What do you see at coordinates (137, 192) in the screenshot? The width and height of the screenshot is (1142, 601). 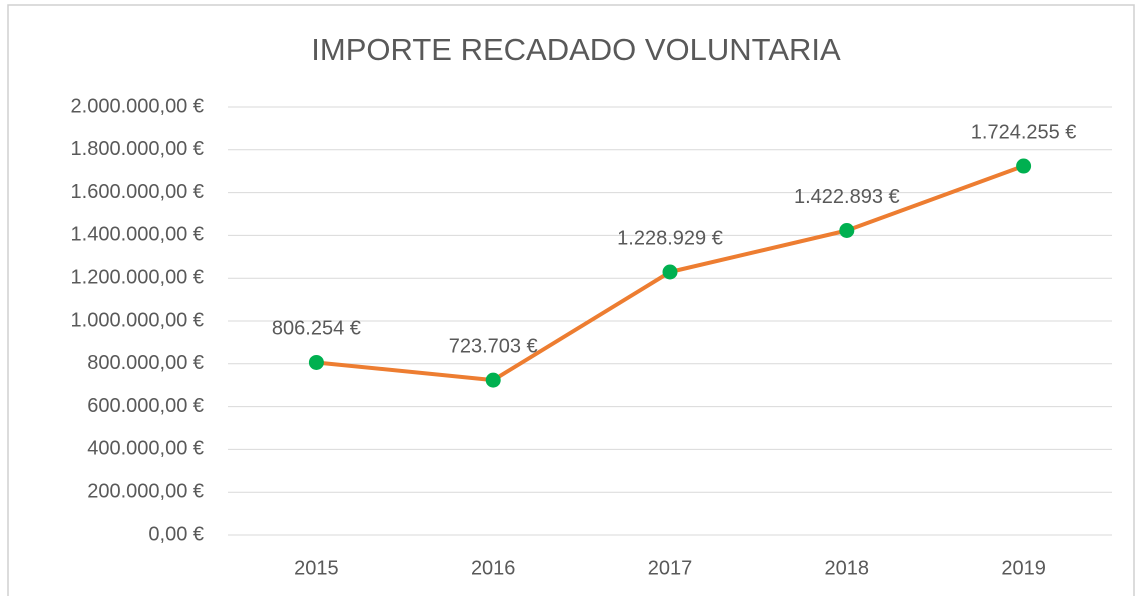 I see `y-tick-label: 1.600.000,00 €` at bounding box center [137, 192].